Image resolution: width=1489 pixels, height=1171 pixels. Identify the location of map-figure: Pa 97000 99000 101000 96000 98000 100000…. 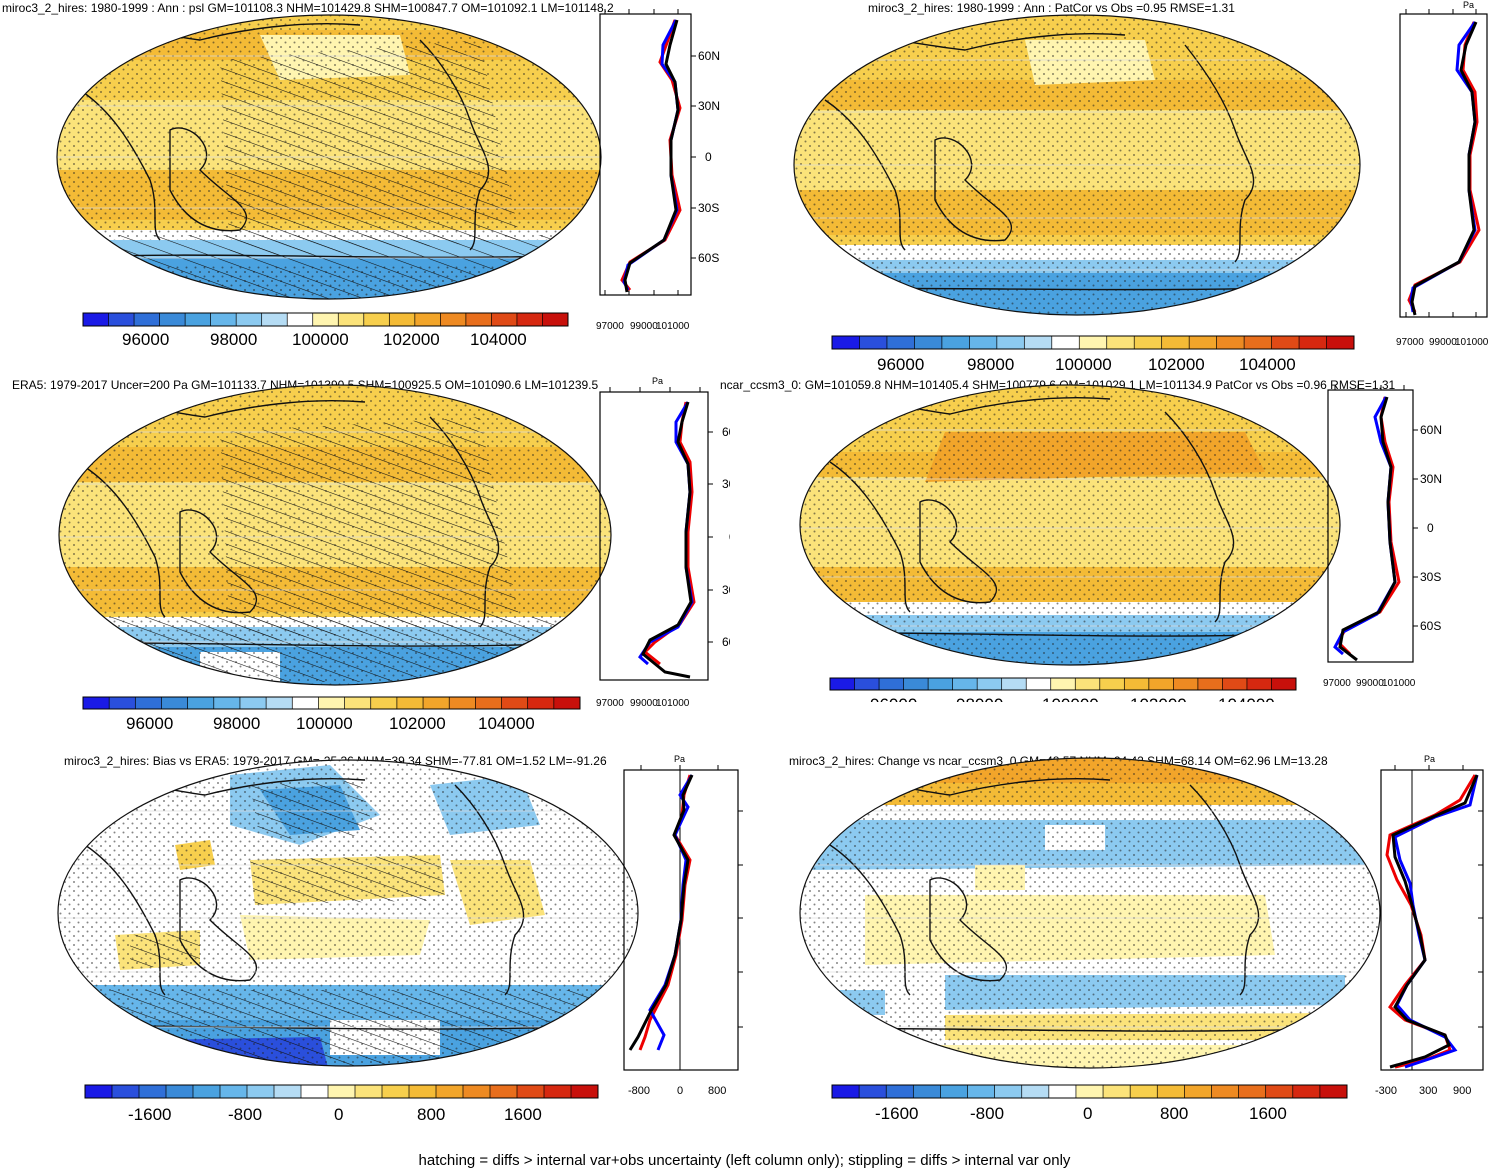
(1141, 186).